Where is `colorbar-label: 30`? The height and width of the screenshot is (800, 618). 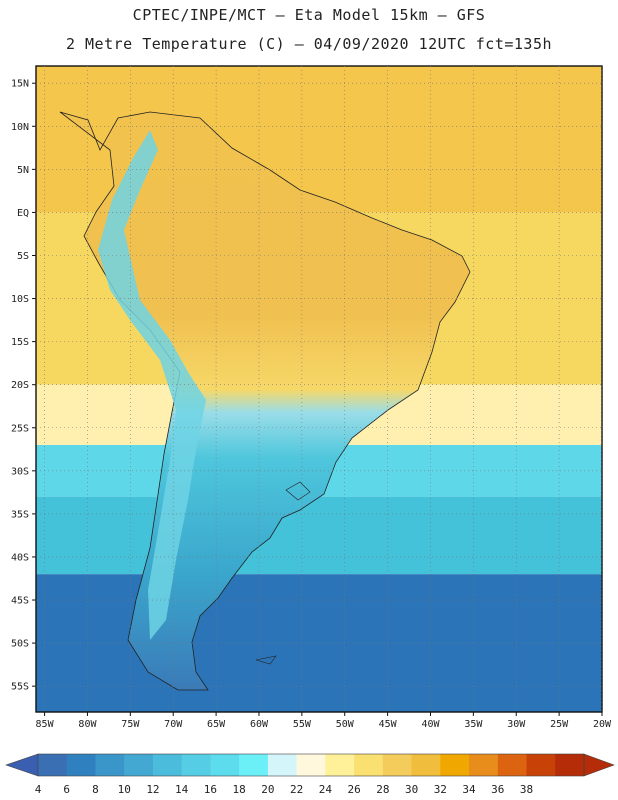 colorbar-label: 30 is located at coordinates (411, 789).